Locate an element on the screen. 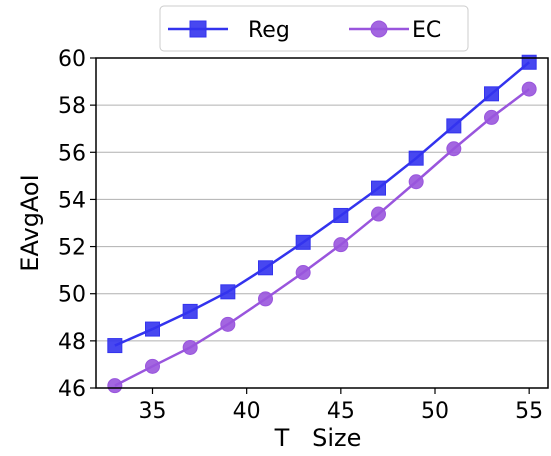 This screenshot has height=456, width=551. x-tick-label-3: 50 is located at coordinates (435, 411).